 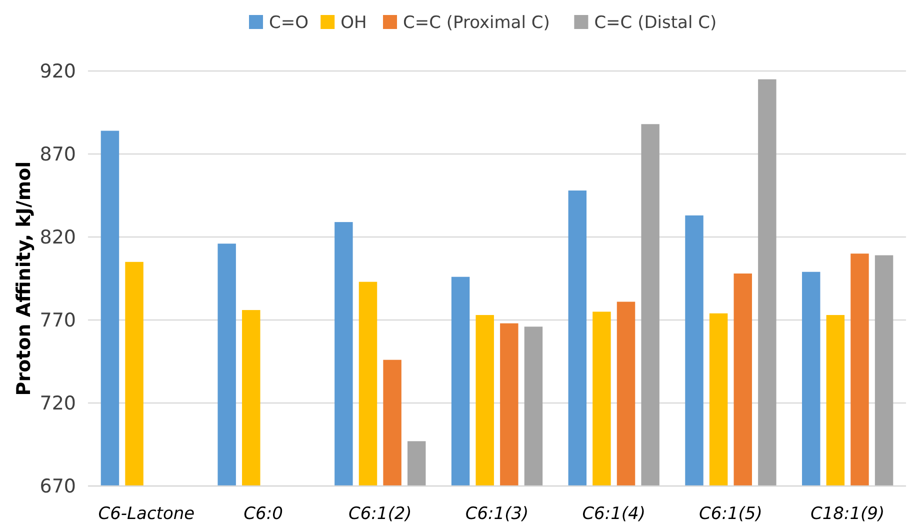 What do you see at coordinates (58, 237) in the screenshot?
I see `y-tick-label: 820` at bounding box center [58, 237].